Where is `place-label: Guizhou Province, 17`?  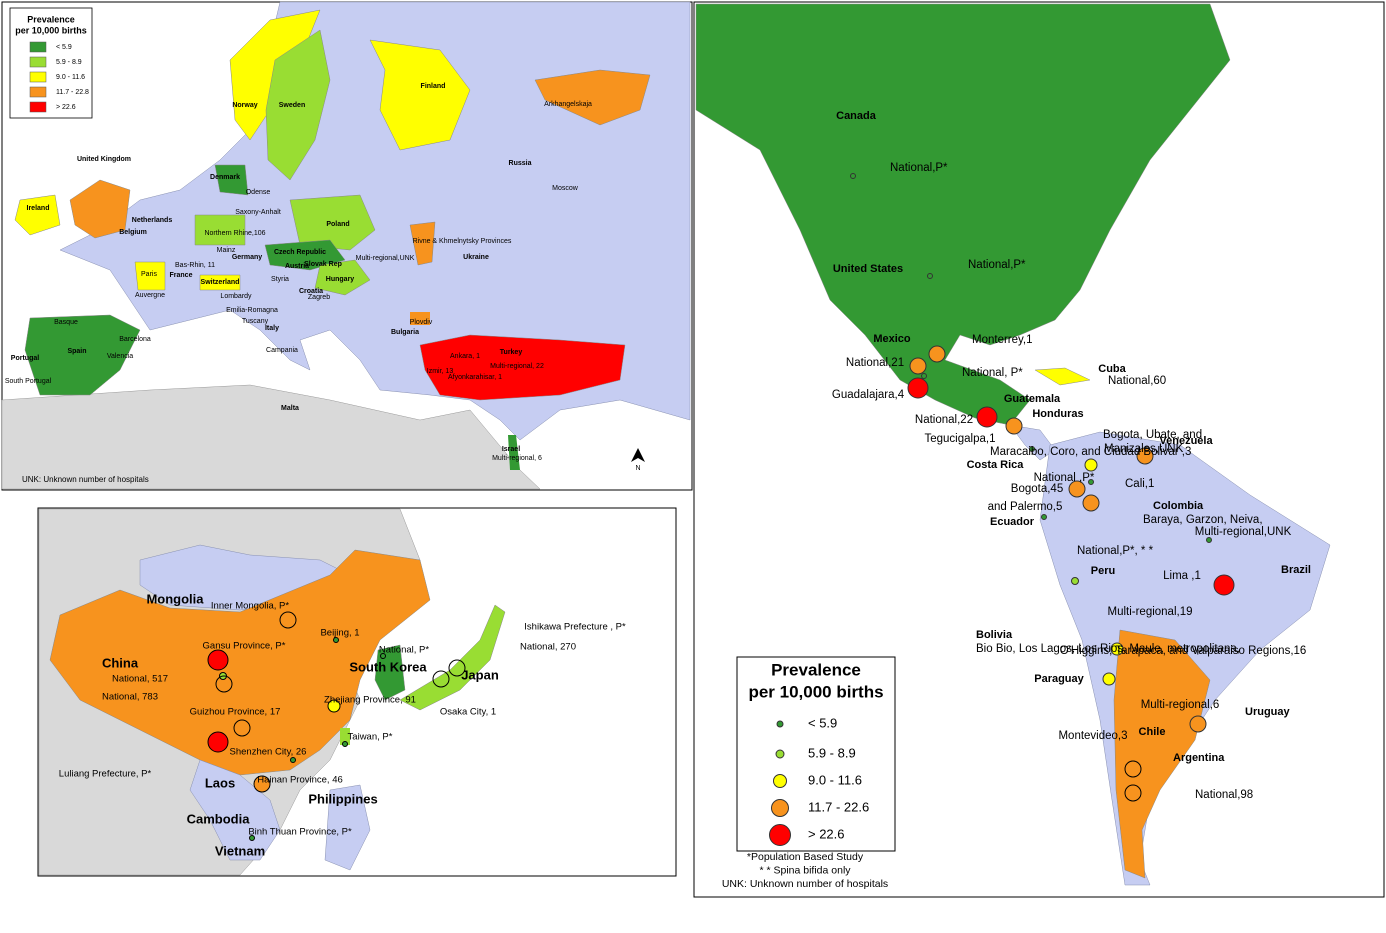
place-label: Guizhou Province, 17 is located at coordinates (235, 712).